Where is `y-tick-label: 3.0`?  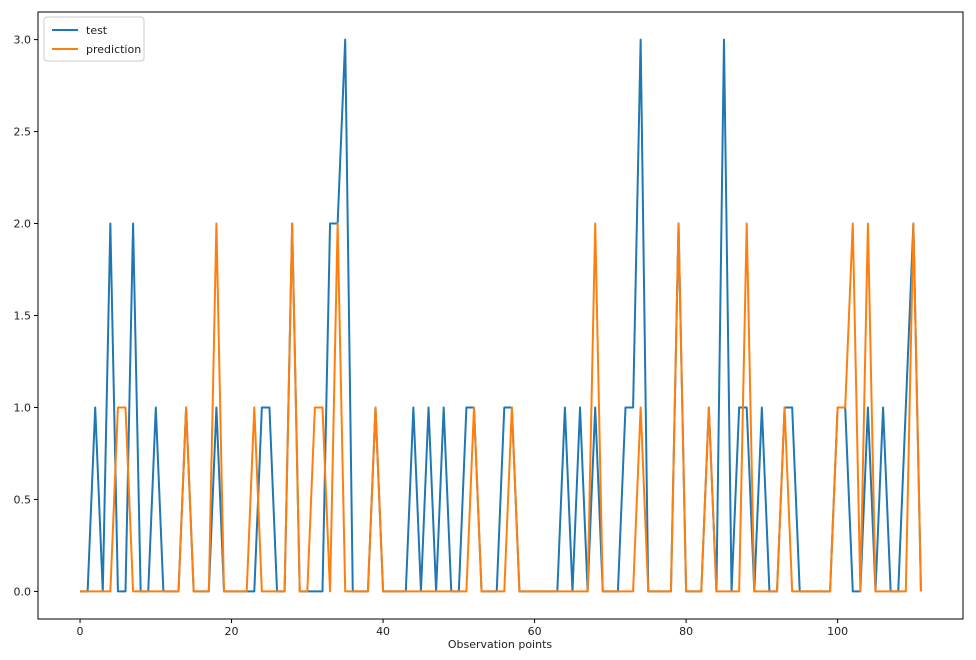
y-tick-label: 3.0 is located at coordinates (23, 40).